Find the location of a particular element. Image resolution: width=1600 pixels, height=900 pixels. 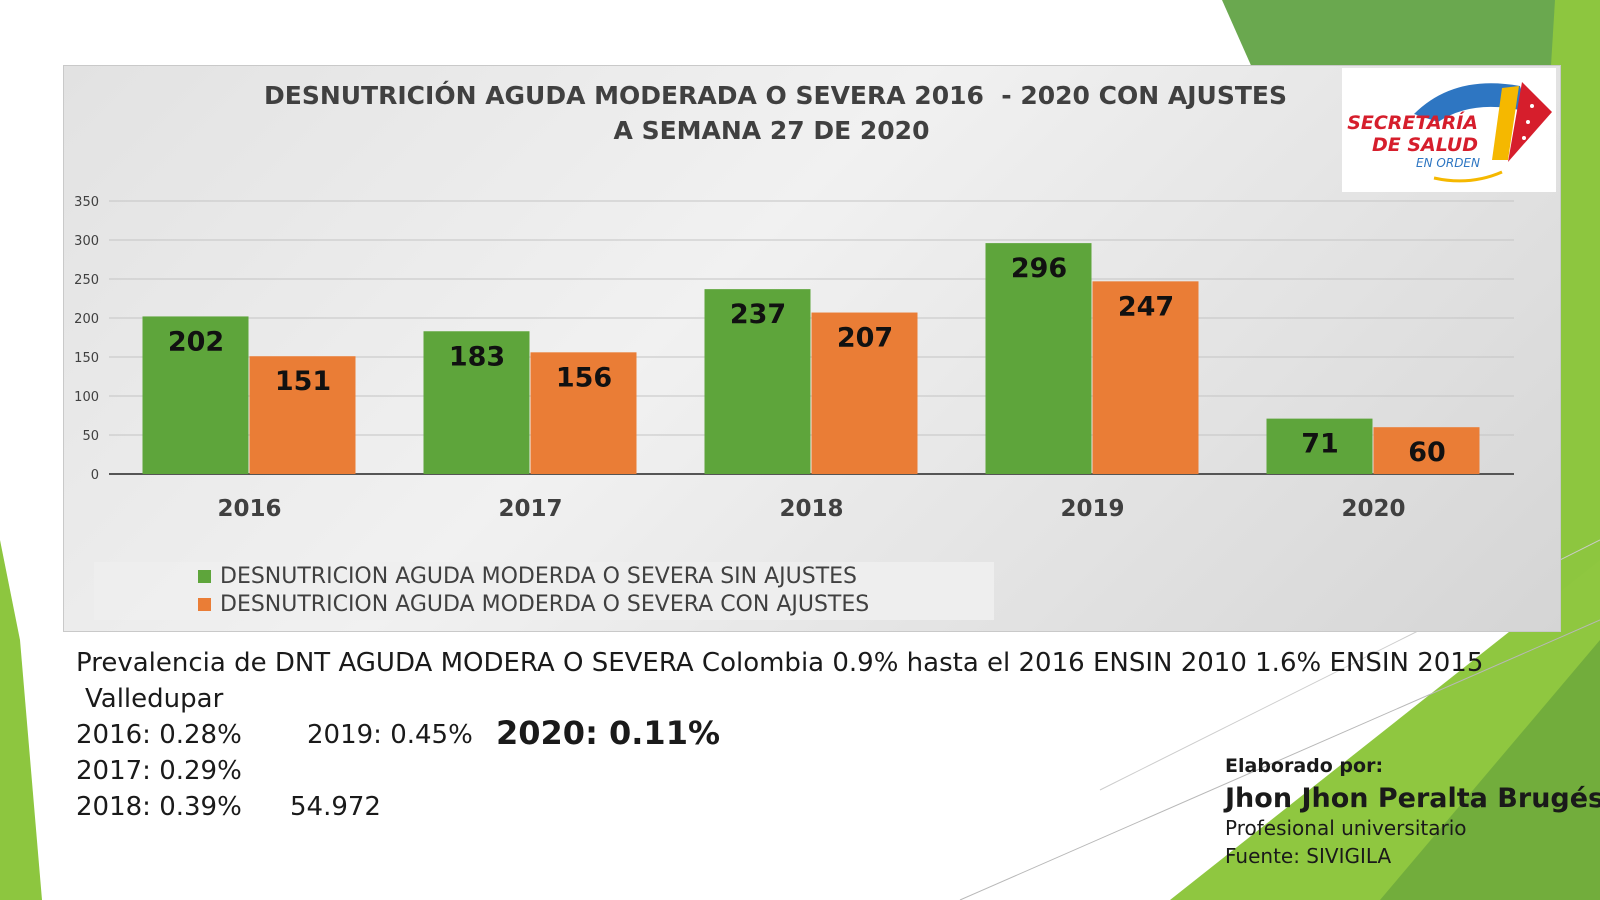

y-tick-label: 200 is located at coordinates (86, 319).